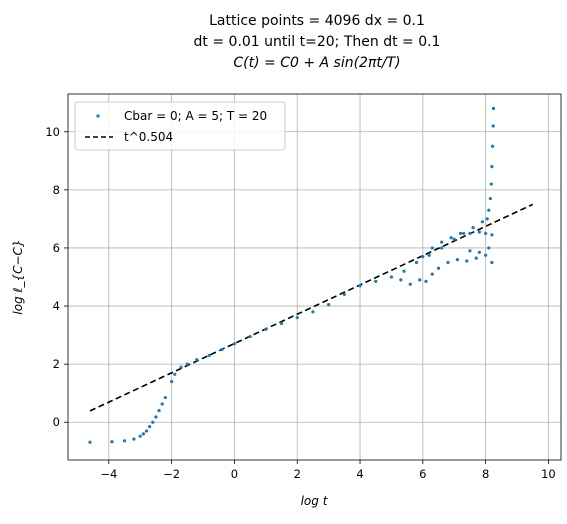 This screenshot has width=567, height=524. Describe the element at coordinates (195, 116) in the screenshot. I see `legend-label-scatter: Cbar = 0; A = 5; T = 20` at that location.